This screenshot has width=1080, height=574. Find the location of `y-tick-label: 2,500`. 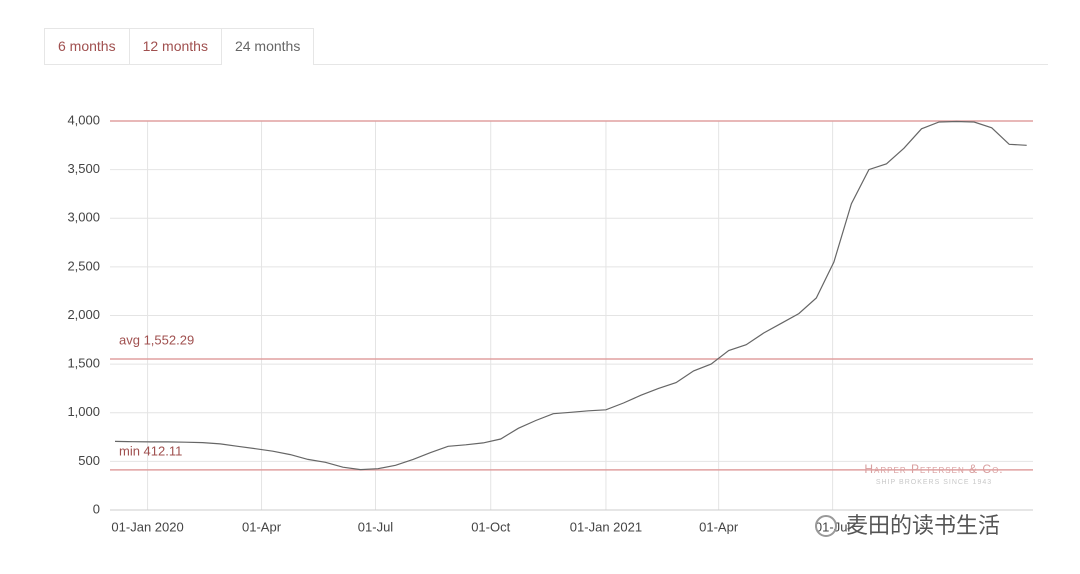

y-tick-label: 2,500 is located at coordinates (83, 265).